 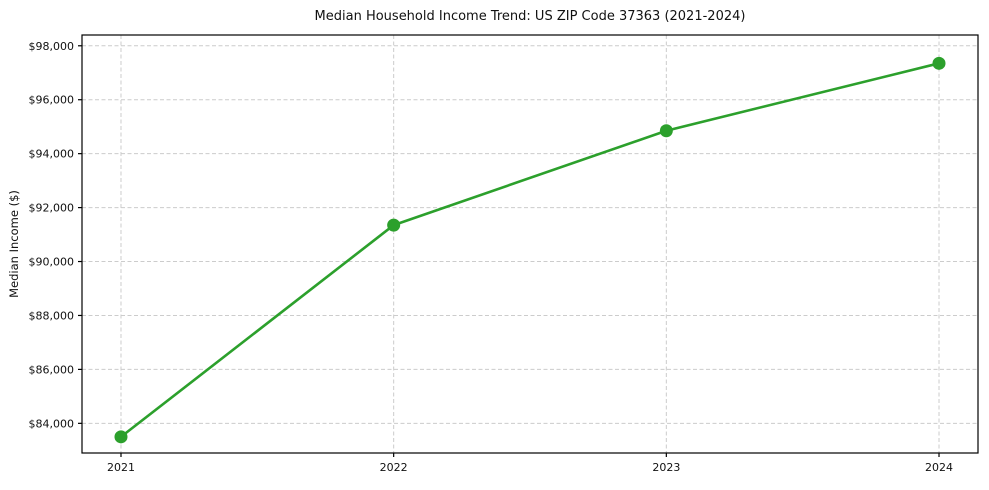 I want to click on x-tick-label: 2024, so click(x=939, y=467).